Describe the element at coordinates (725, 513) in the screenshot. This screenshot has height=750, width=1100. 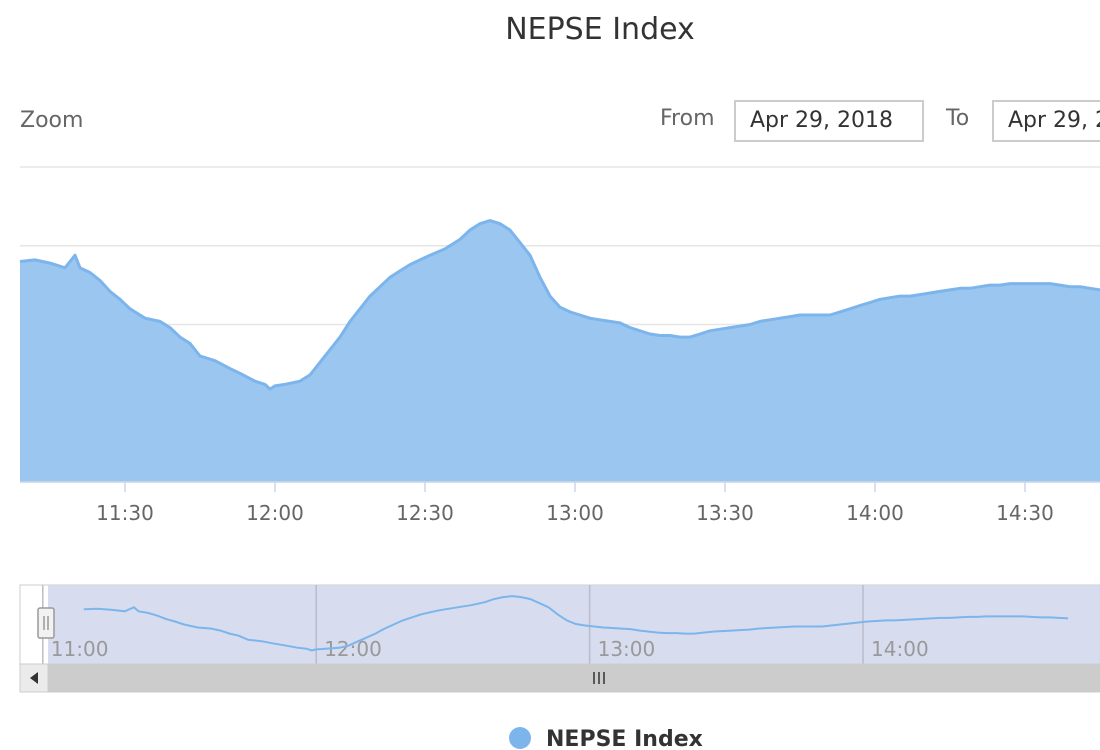
I see `x-tick-label: 13:30` at that location.